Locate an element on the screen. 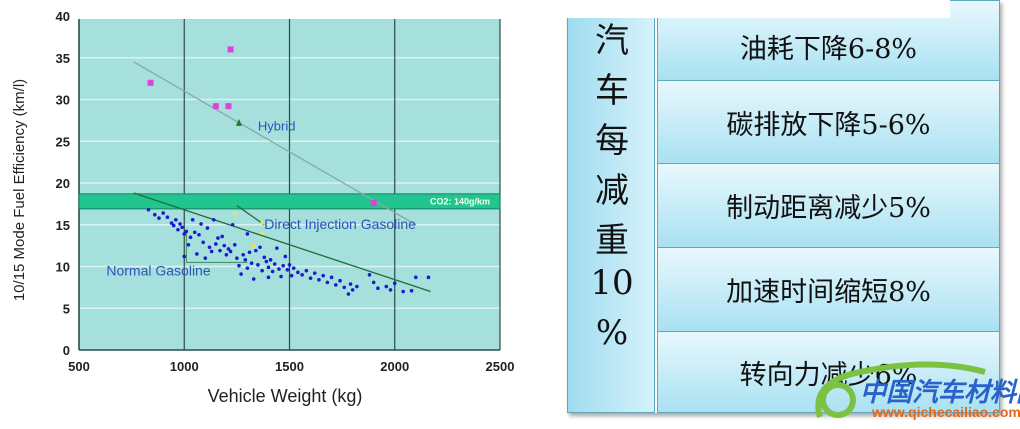  x-axis-title: Vehicle Weight (kg) is located at coordinates (285, 396).